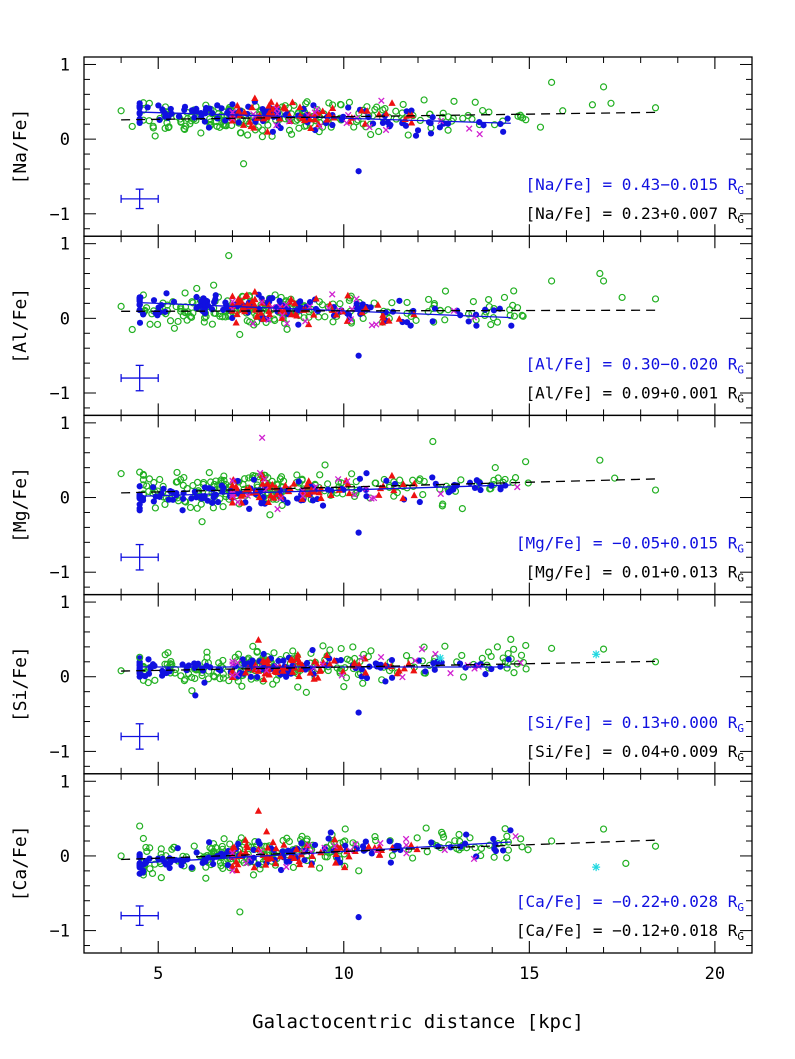  I want to click on fit-label-black: [Si/Fe] = 0.04+0.009 RG, so click(634, 753).